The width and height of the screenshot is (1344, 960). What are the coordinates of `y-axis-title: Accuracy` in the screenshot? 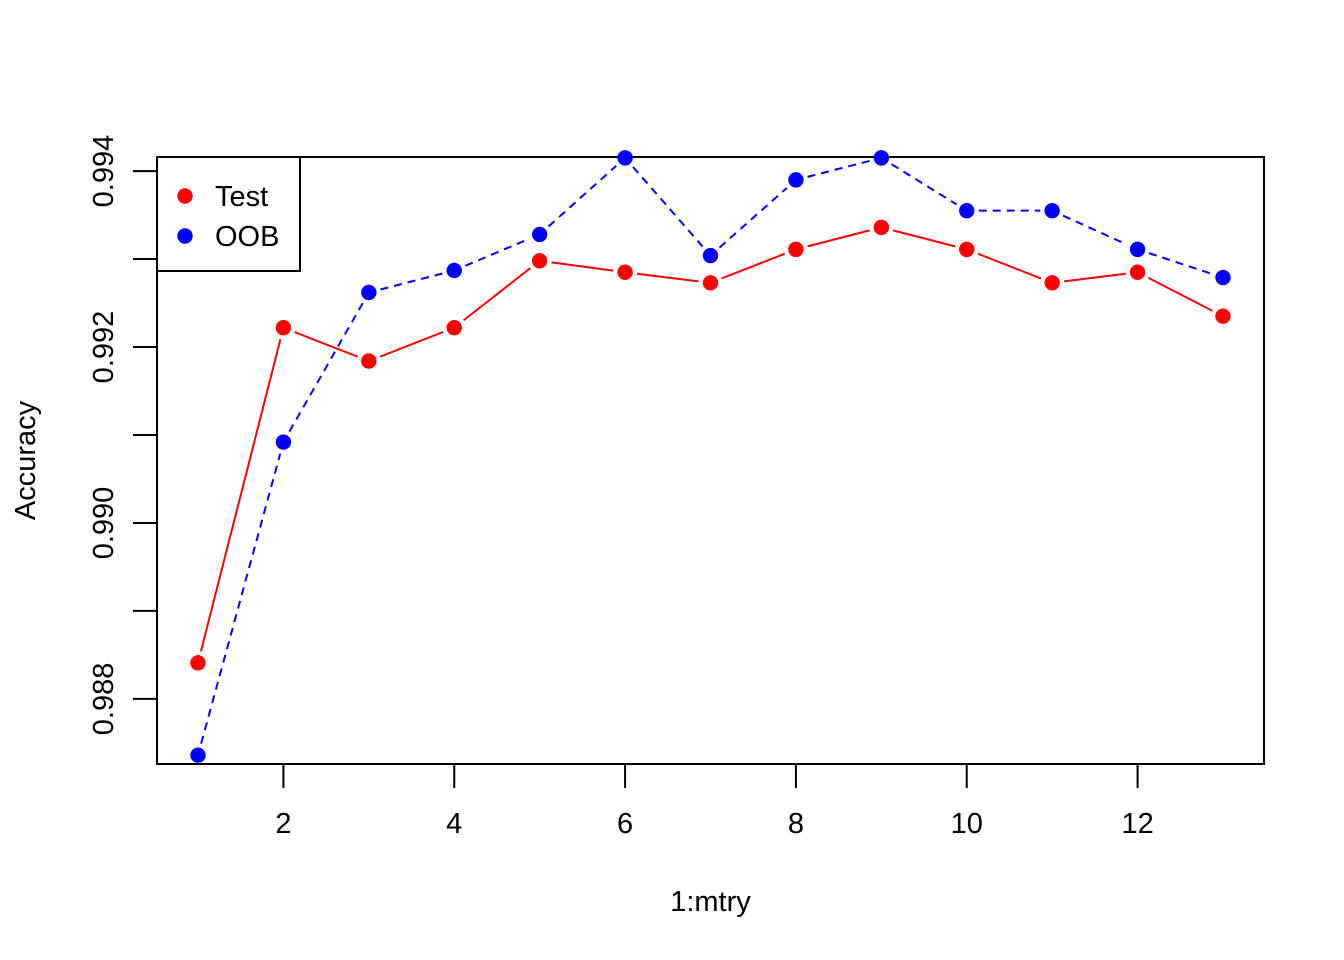 It's located at (26, 460).